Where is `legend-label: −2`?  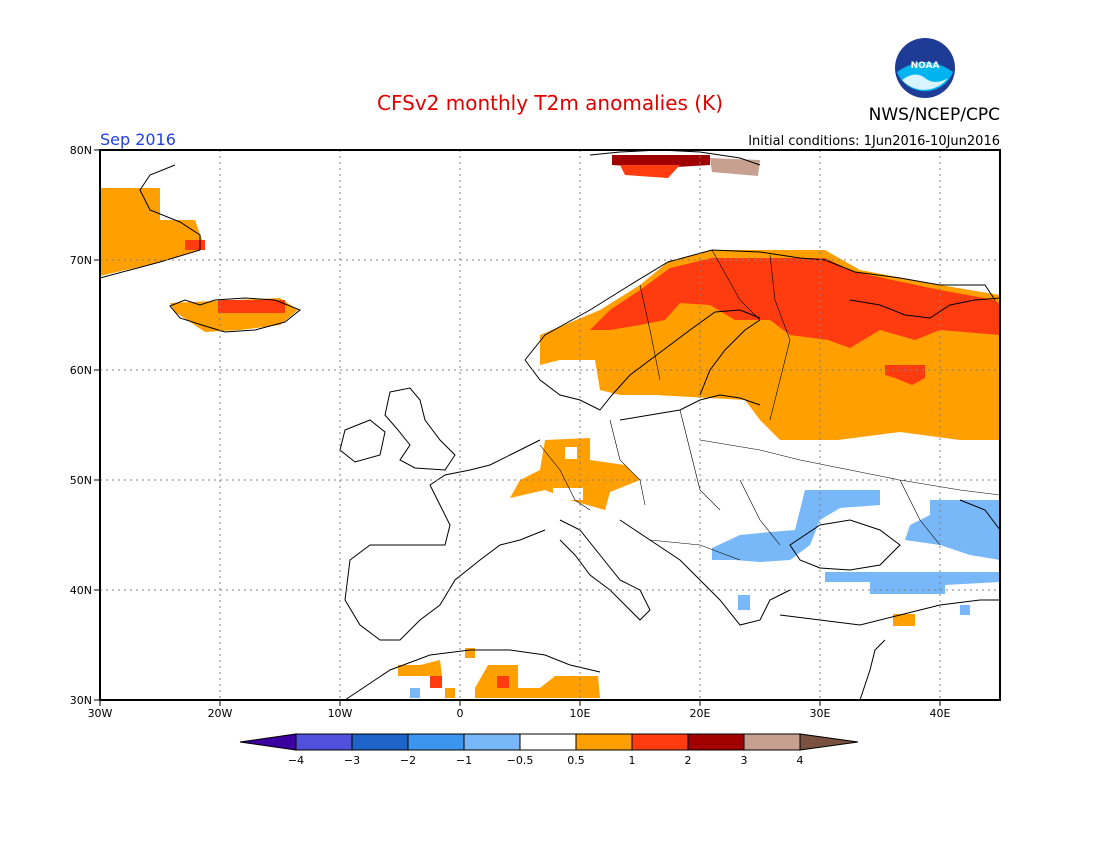 legend-label: −2 is located at coordinates (408, 760).